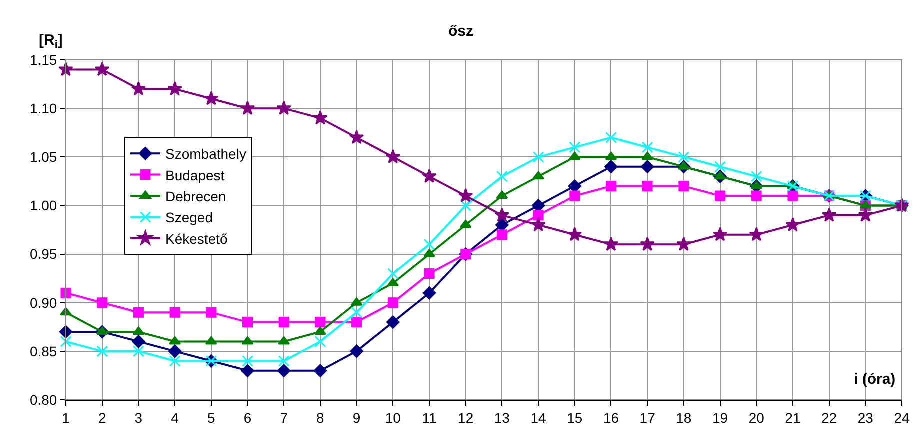 This screenshot has width=922, height=438. What do you see at coordinates (902, 418) in the screenshot?
I see `x-tick-label: 24` at bounding box center [902, 418].